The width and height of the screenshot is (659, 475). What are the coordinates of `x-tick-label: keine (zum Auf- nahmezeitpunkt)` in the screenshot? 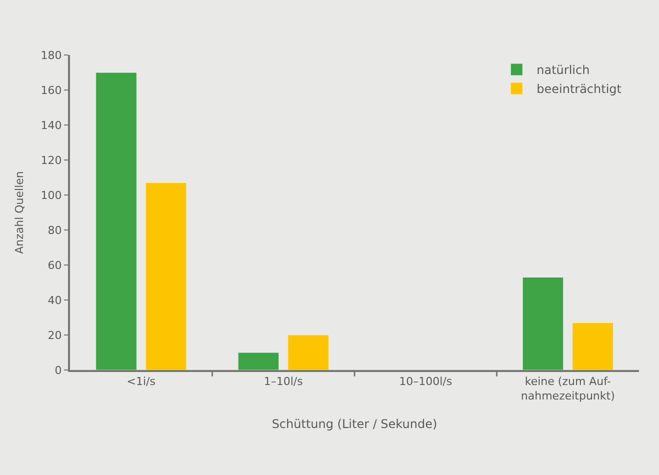 It's located at (567, 388).